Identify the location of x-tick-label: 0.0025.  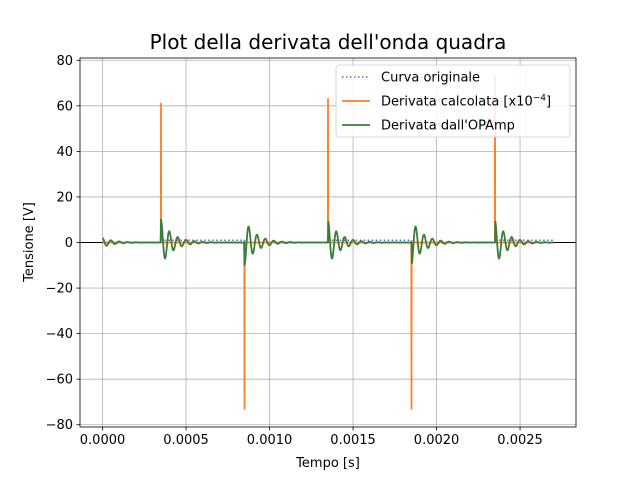
(520, 440).